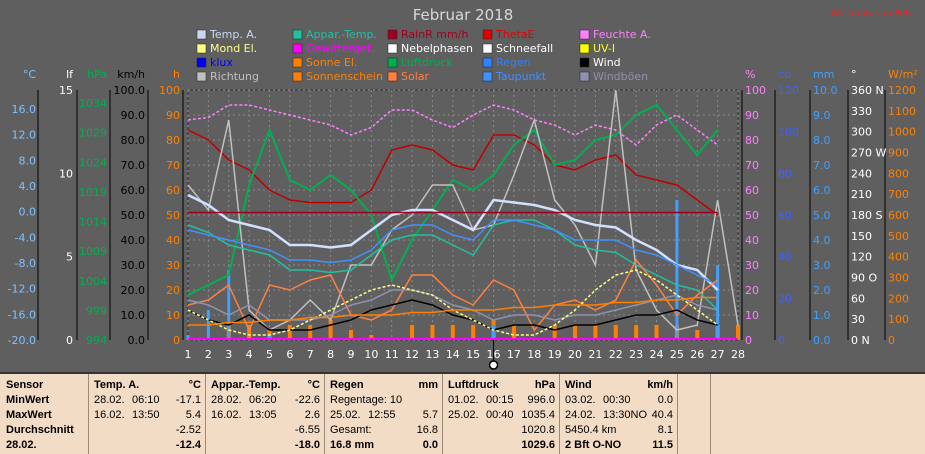 The height and width of the screenshot is (454, 925). What do you see at coordinates (636, 354) in the screenshot?
I see `x-tick-label: 23` at bounding box center [636, 354].